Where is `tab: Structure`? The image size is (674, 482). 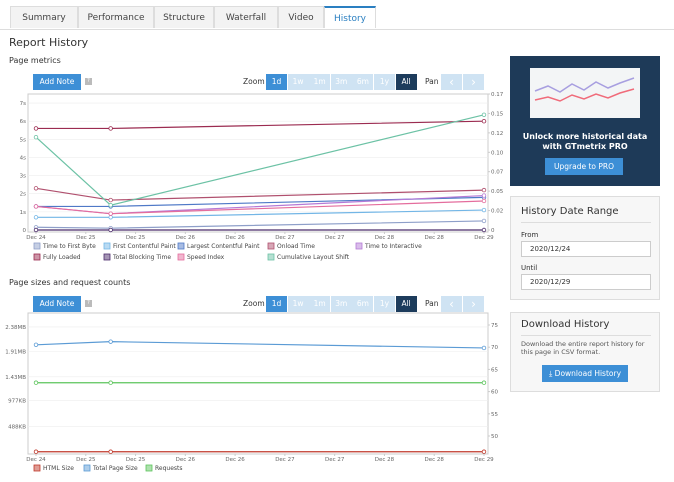 tab: Structure is located at coordinates (184, 17).